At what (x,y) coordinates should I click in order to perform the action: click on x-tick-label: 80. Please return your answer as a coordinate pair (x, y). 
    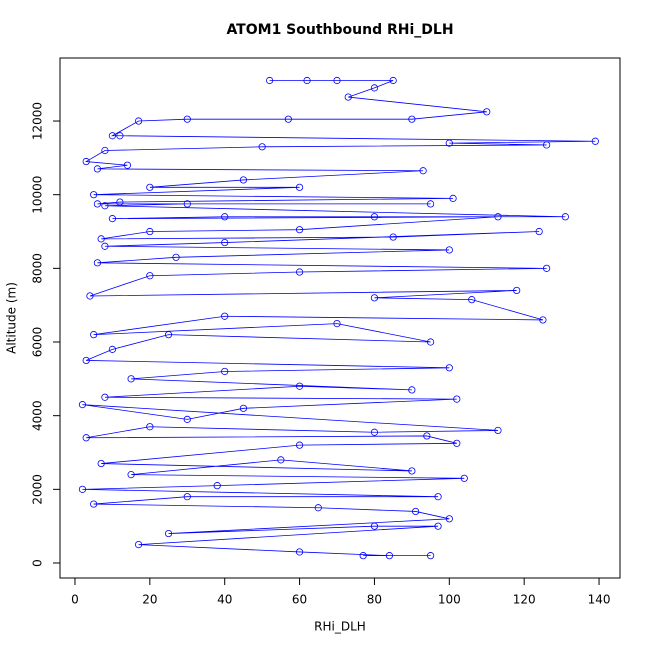
    Looking at the image, I should click on (374, 600).